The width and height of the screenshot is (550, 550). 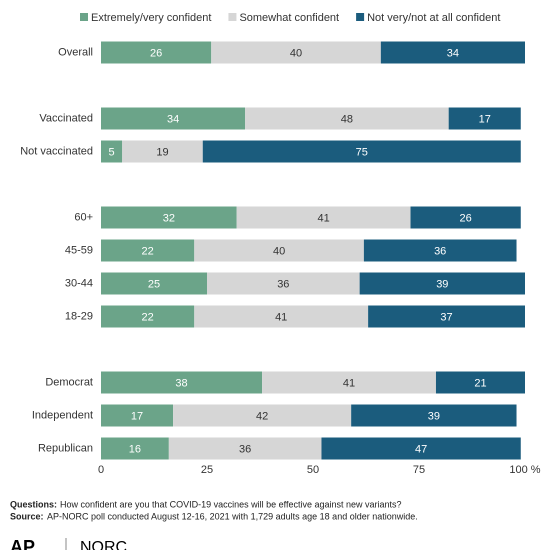 I want to click on logo-ap: AP, so click(x=22, y=543).